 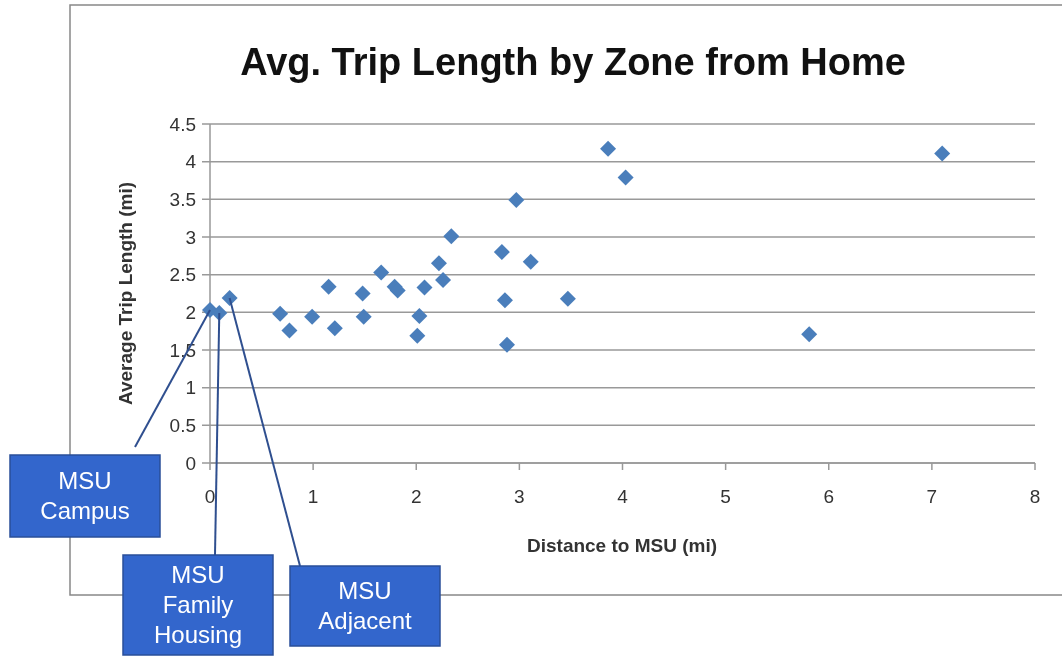 What do you see at coordinates (190, 388) in the screenshot?
I see `y-tick-label: 1` at bounding box center [190, 388].